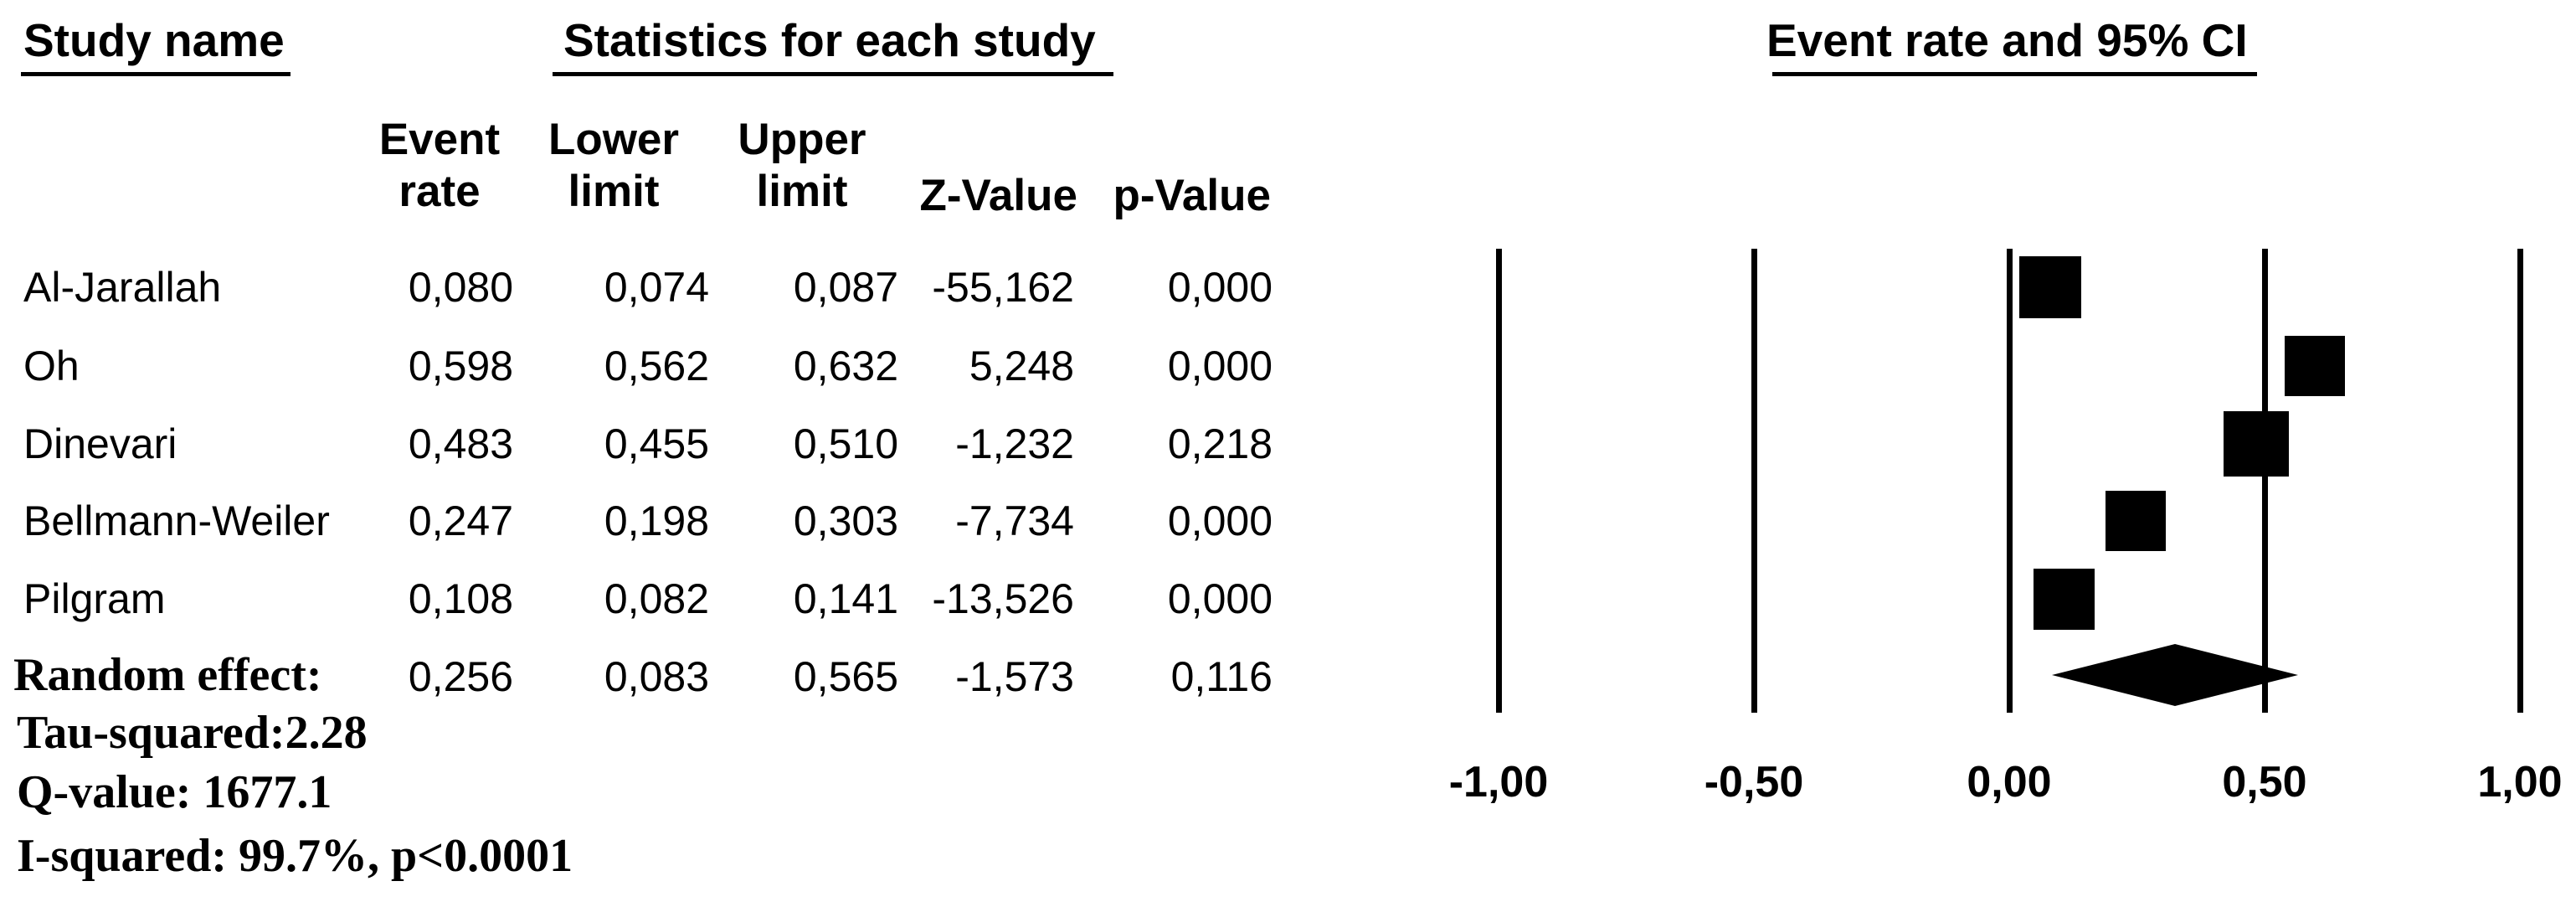  Describe the element at coordinates (1015, 443) in the screenshot. I see `study-cell: -1,232` at that location.